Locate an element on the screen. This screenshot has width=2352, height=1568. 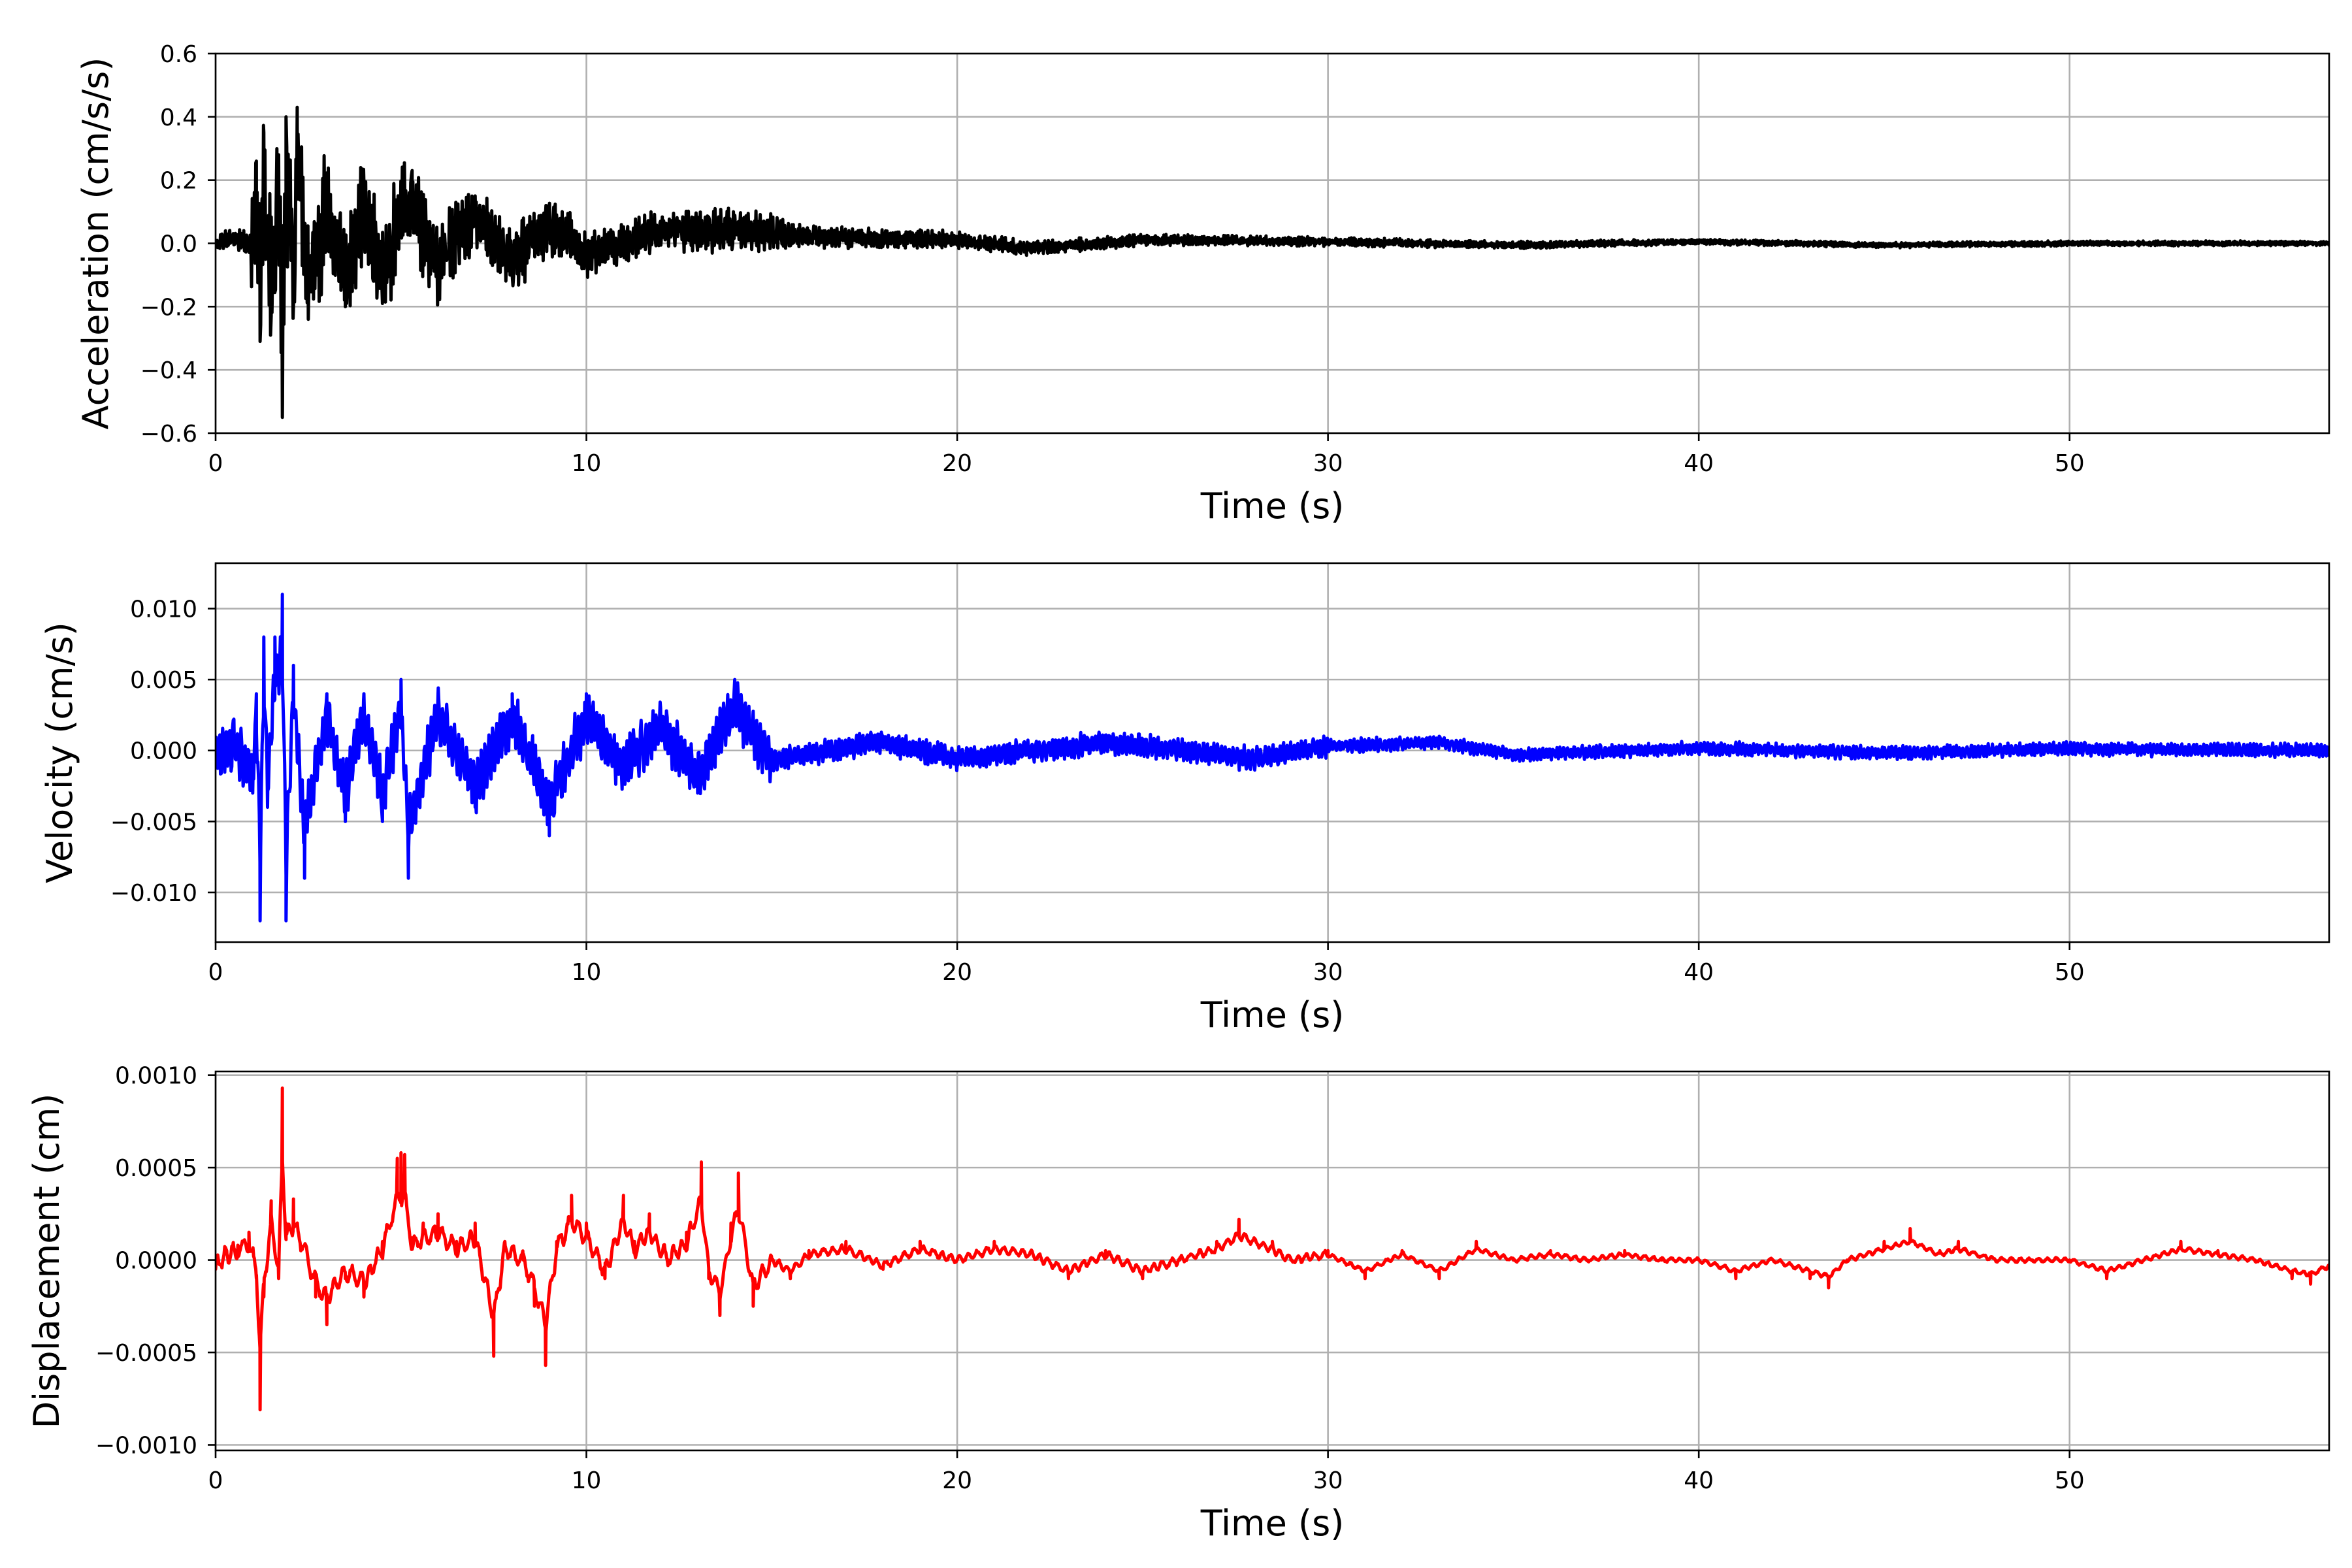
acceleration-y-tick-label: 0.4 is located at coordinates (178, 118).